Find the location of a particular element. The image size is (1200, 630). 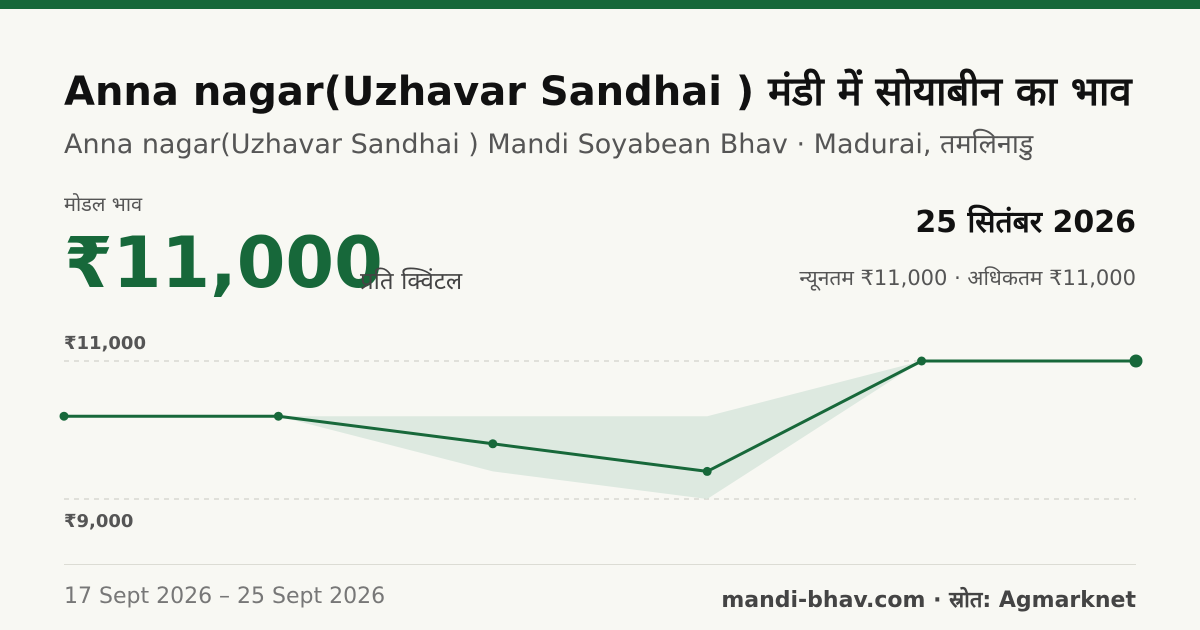

price-unit: प्रति क्विंटल is located at coordinates (411, 281).